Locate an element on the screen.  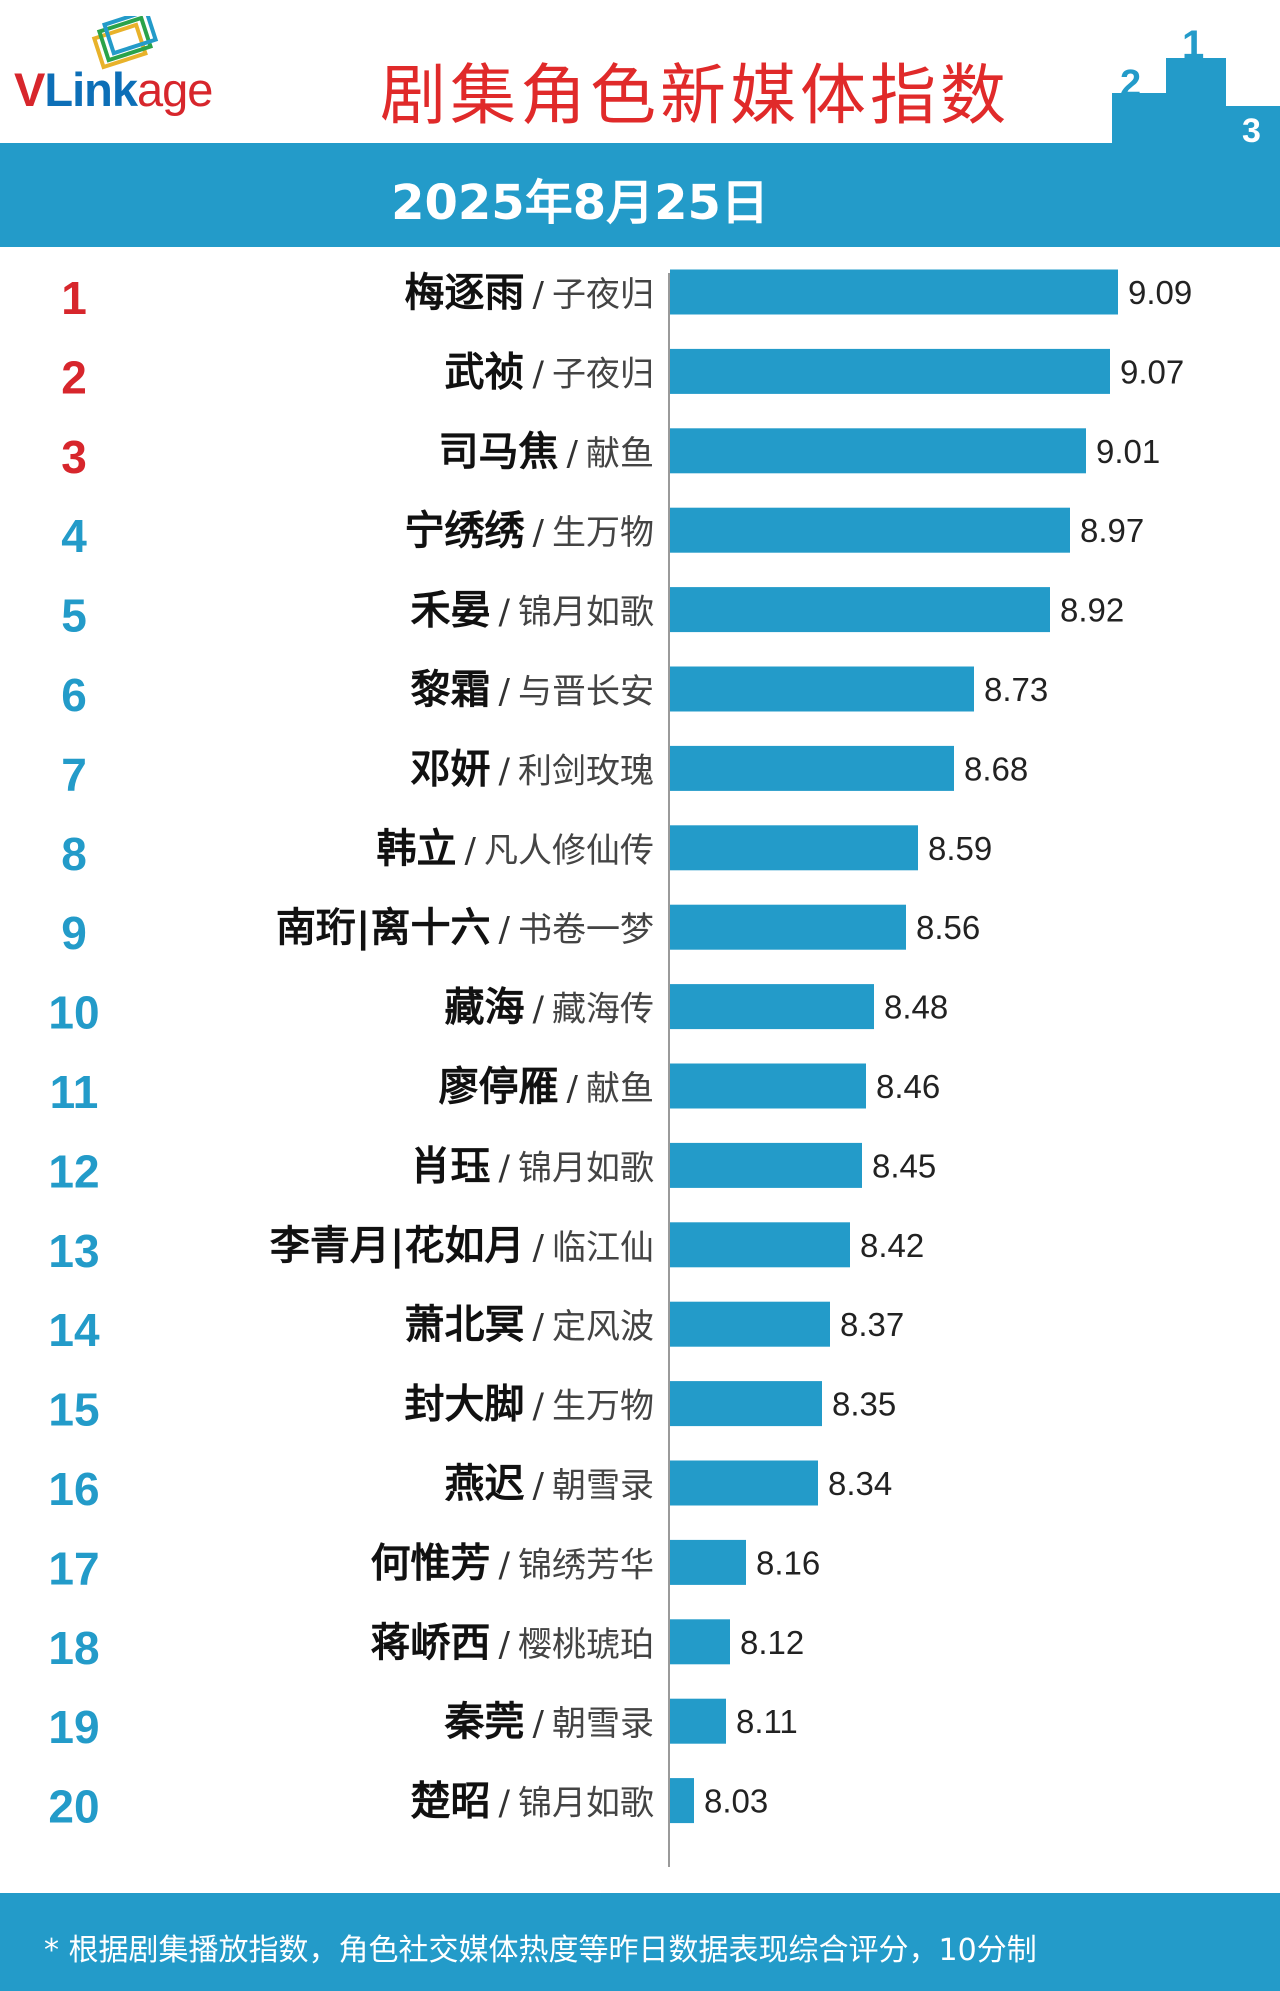
drama-title: 朝雪录 is located at coordinates (603, 1486).